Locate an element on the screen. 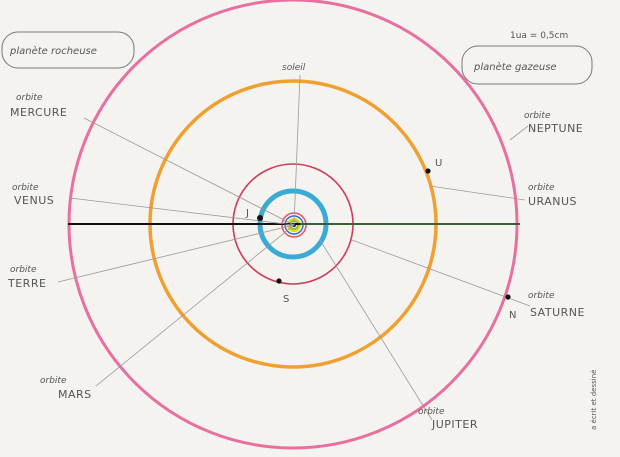 The width and height of the screenshot is (620, 457). pointer-venus is located at coordinates (182, 211).